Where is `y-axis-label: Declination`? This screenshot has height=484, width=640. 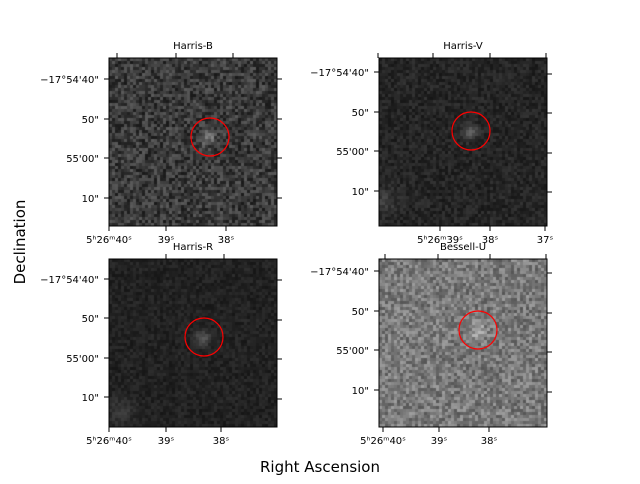
y-axis-label: Declination is located at coordinates (20, 242).